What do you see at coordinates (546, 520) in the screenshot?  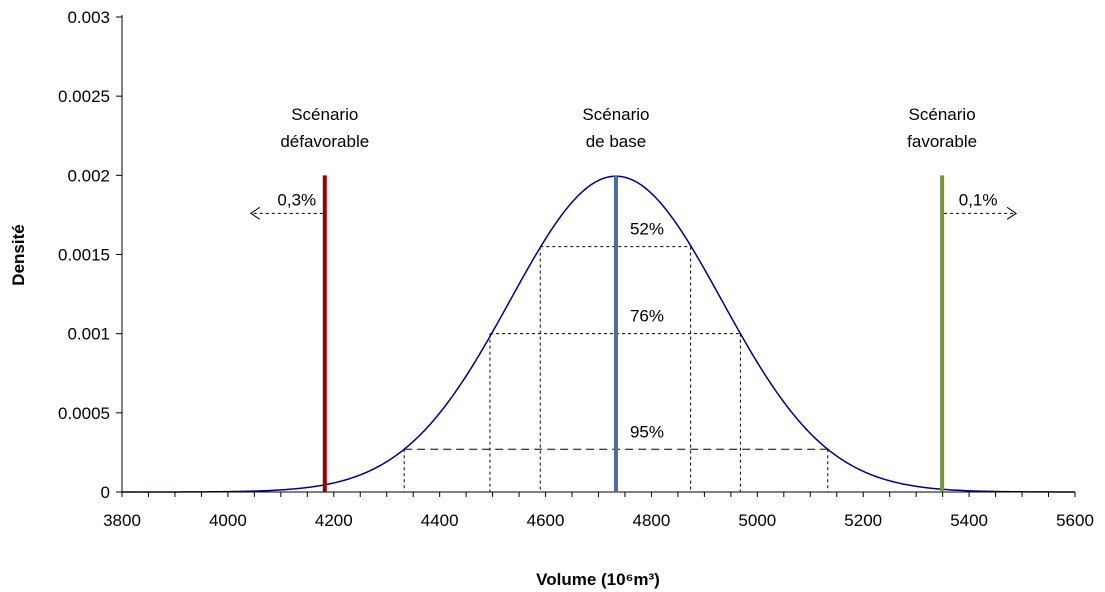 I see `x-tick-label: 4600` at bounding box center [546, 520].